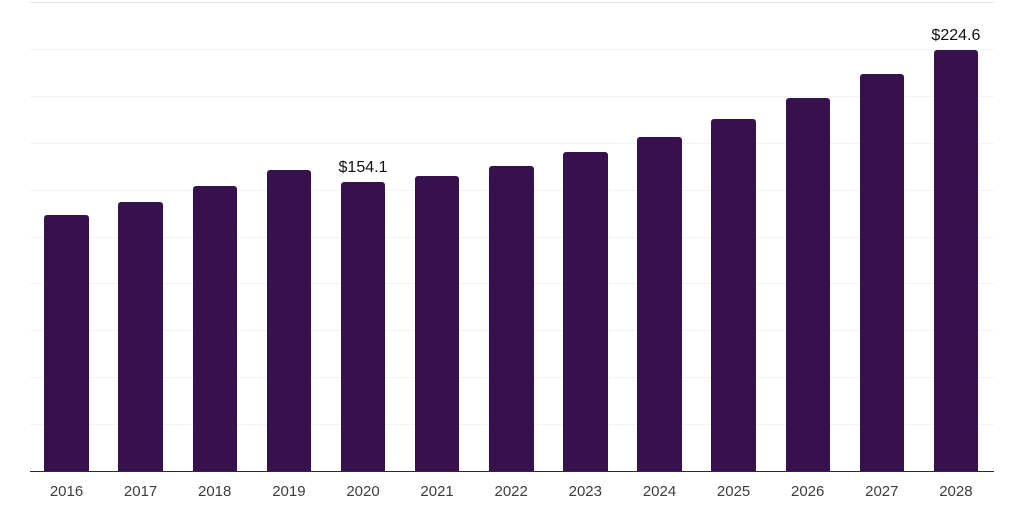 This screenshot has height=512, width=1024. I want to click on bar-2019, so click(289, 320).